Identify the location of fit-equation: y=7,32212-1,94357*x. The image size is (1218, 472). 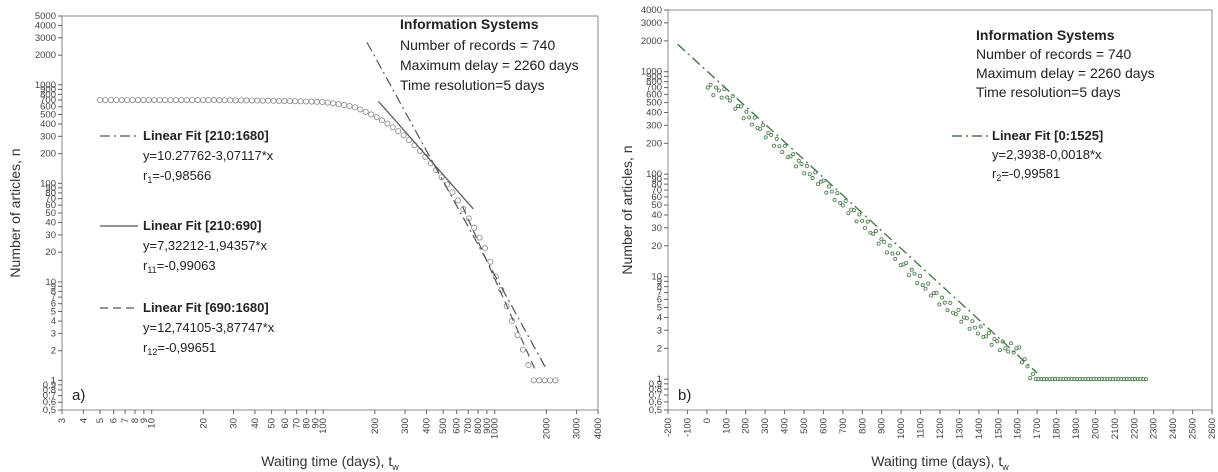
(205, 245).